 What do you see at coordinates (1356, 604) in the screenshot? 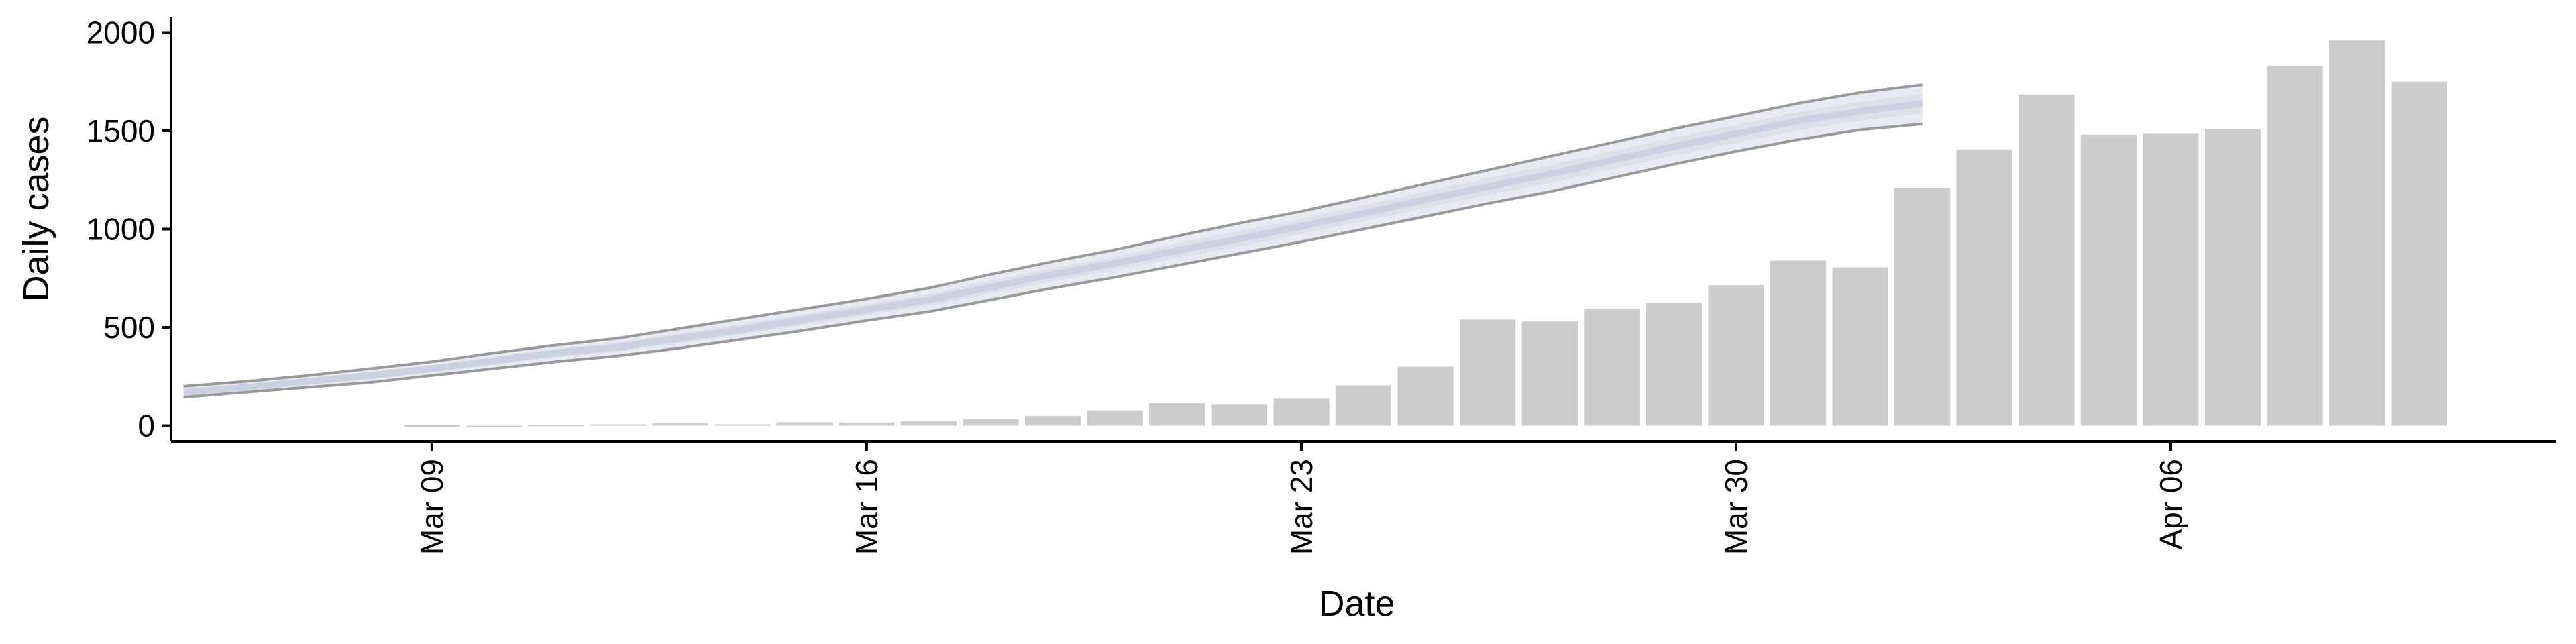
I see `x-axis-title: Date` at bounding box center [1356, 604].